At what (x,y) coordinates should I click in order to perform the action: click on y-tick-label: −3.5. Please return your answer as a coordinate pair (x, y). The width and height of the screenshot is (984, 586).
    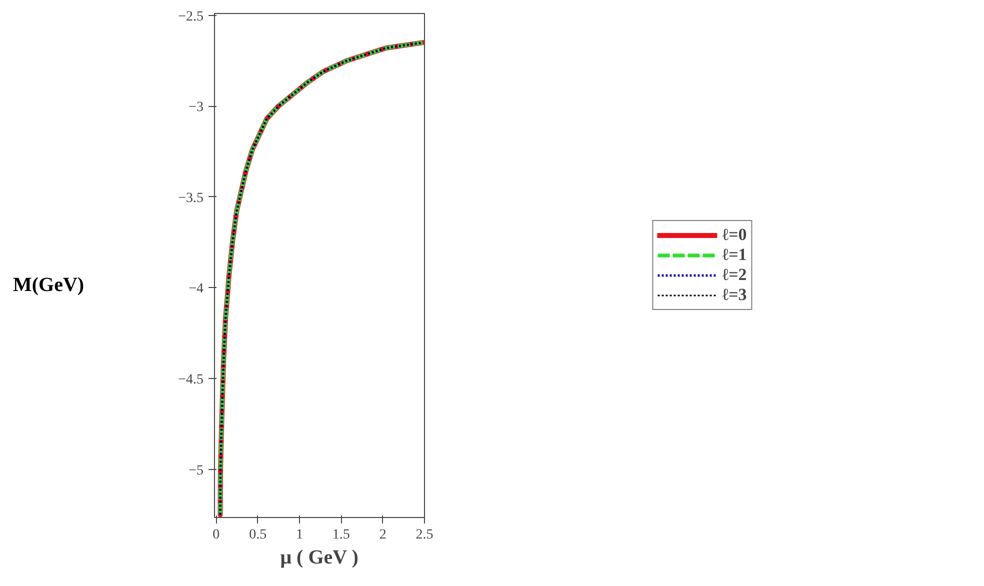
    Looking at the image, I should click on (191, 198).